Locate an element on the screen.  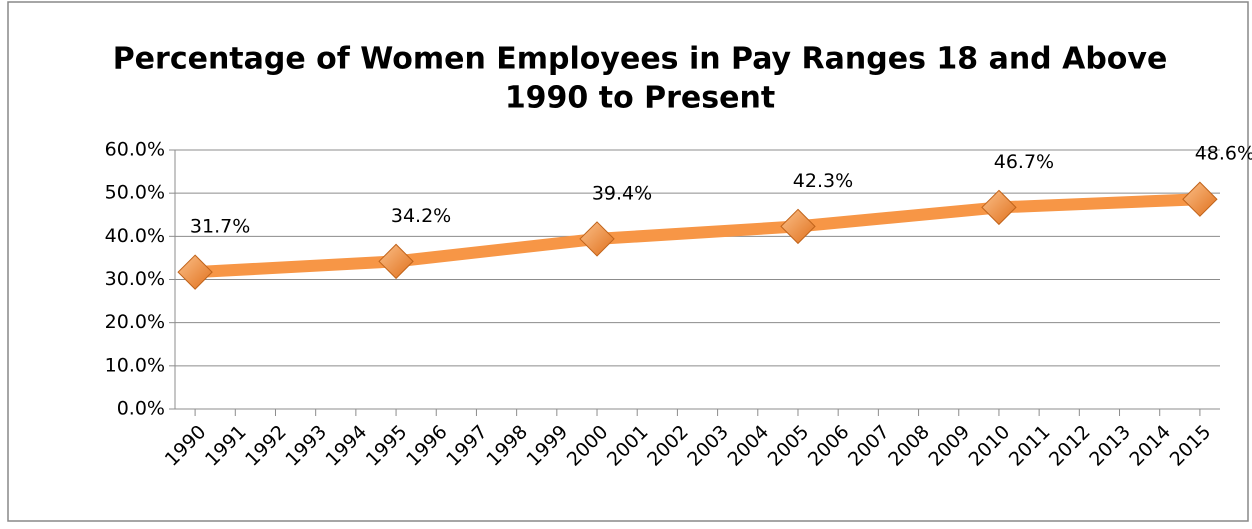
chart-subtitle: 1990 to Present is located at coordinates (640, 98).